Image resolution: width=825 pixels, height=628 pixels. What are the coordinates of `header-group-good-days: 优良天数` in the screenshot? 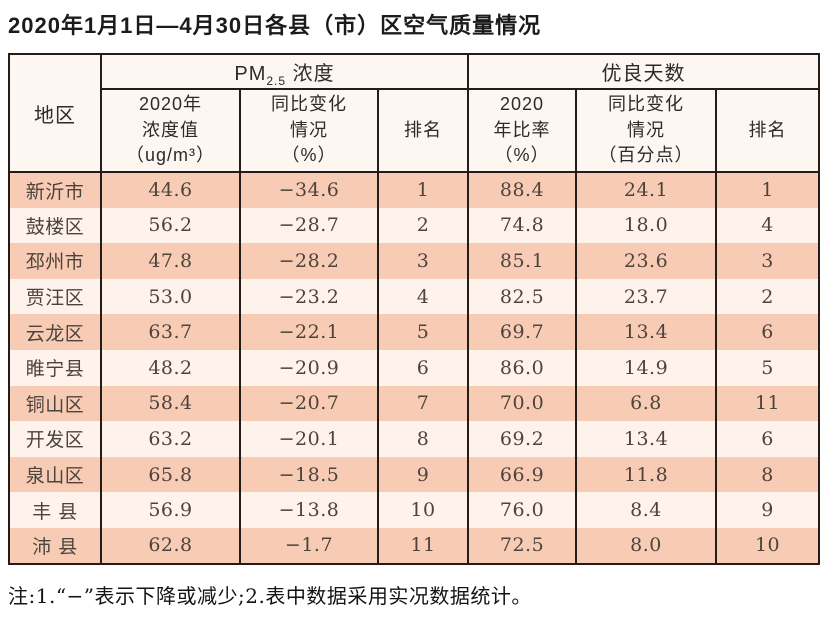 It's located at (643, 72).